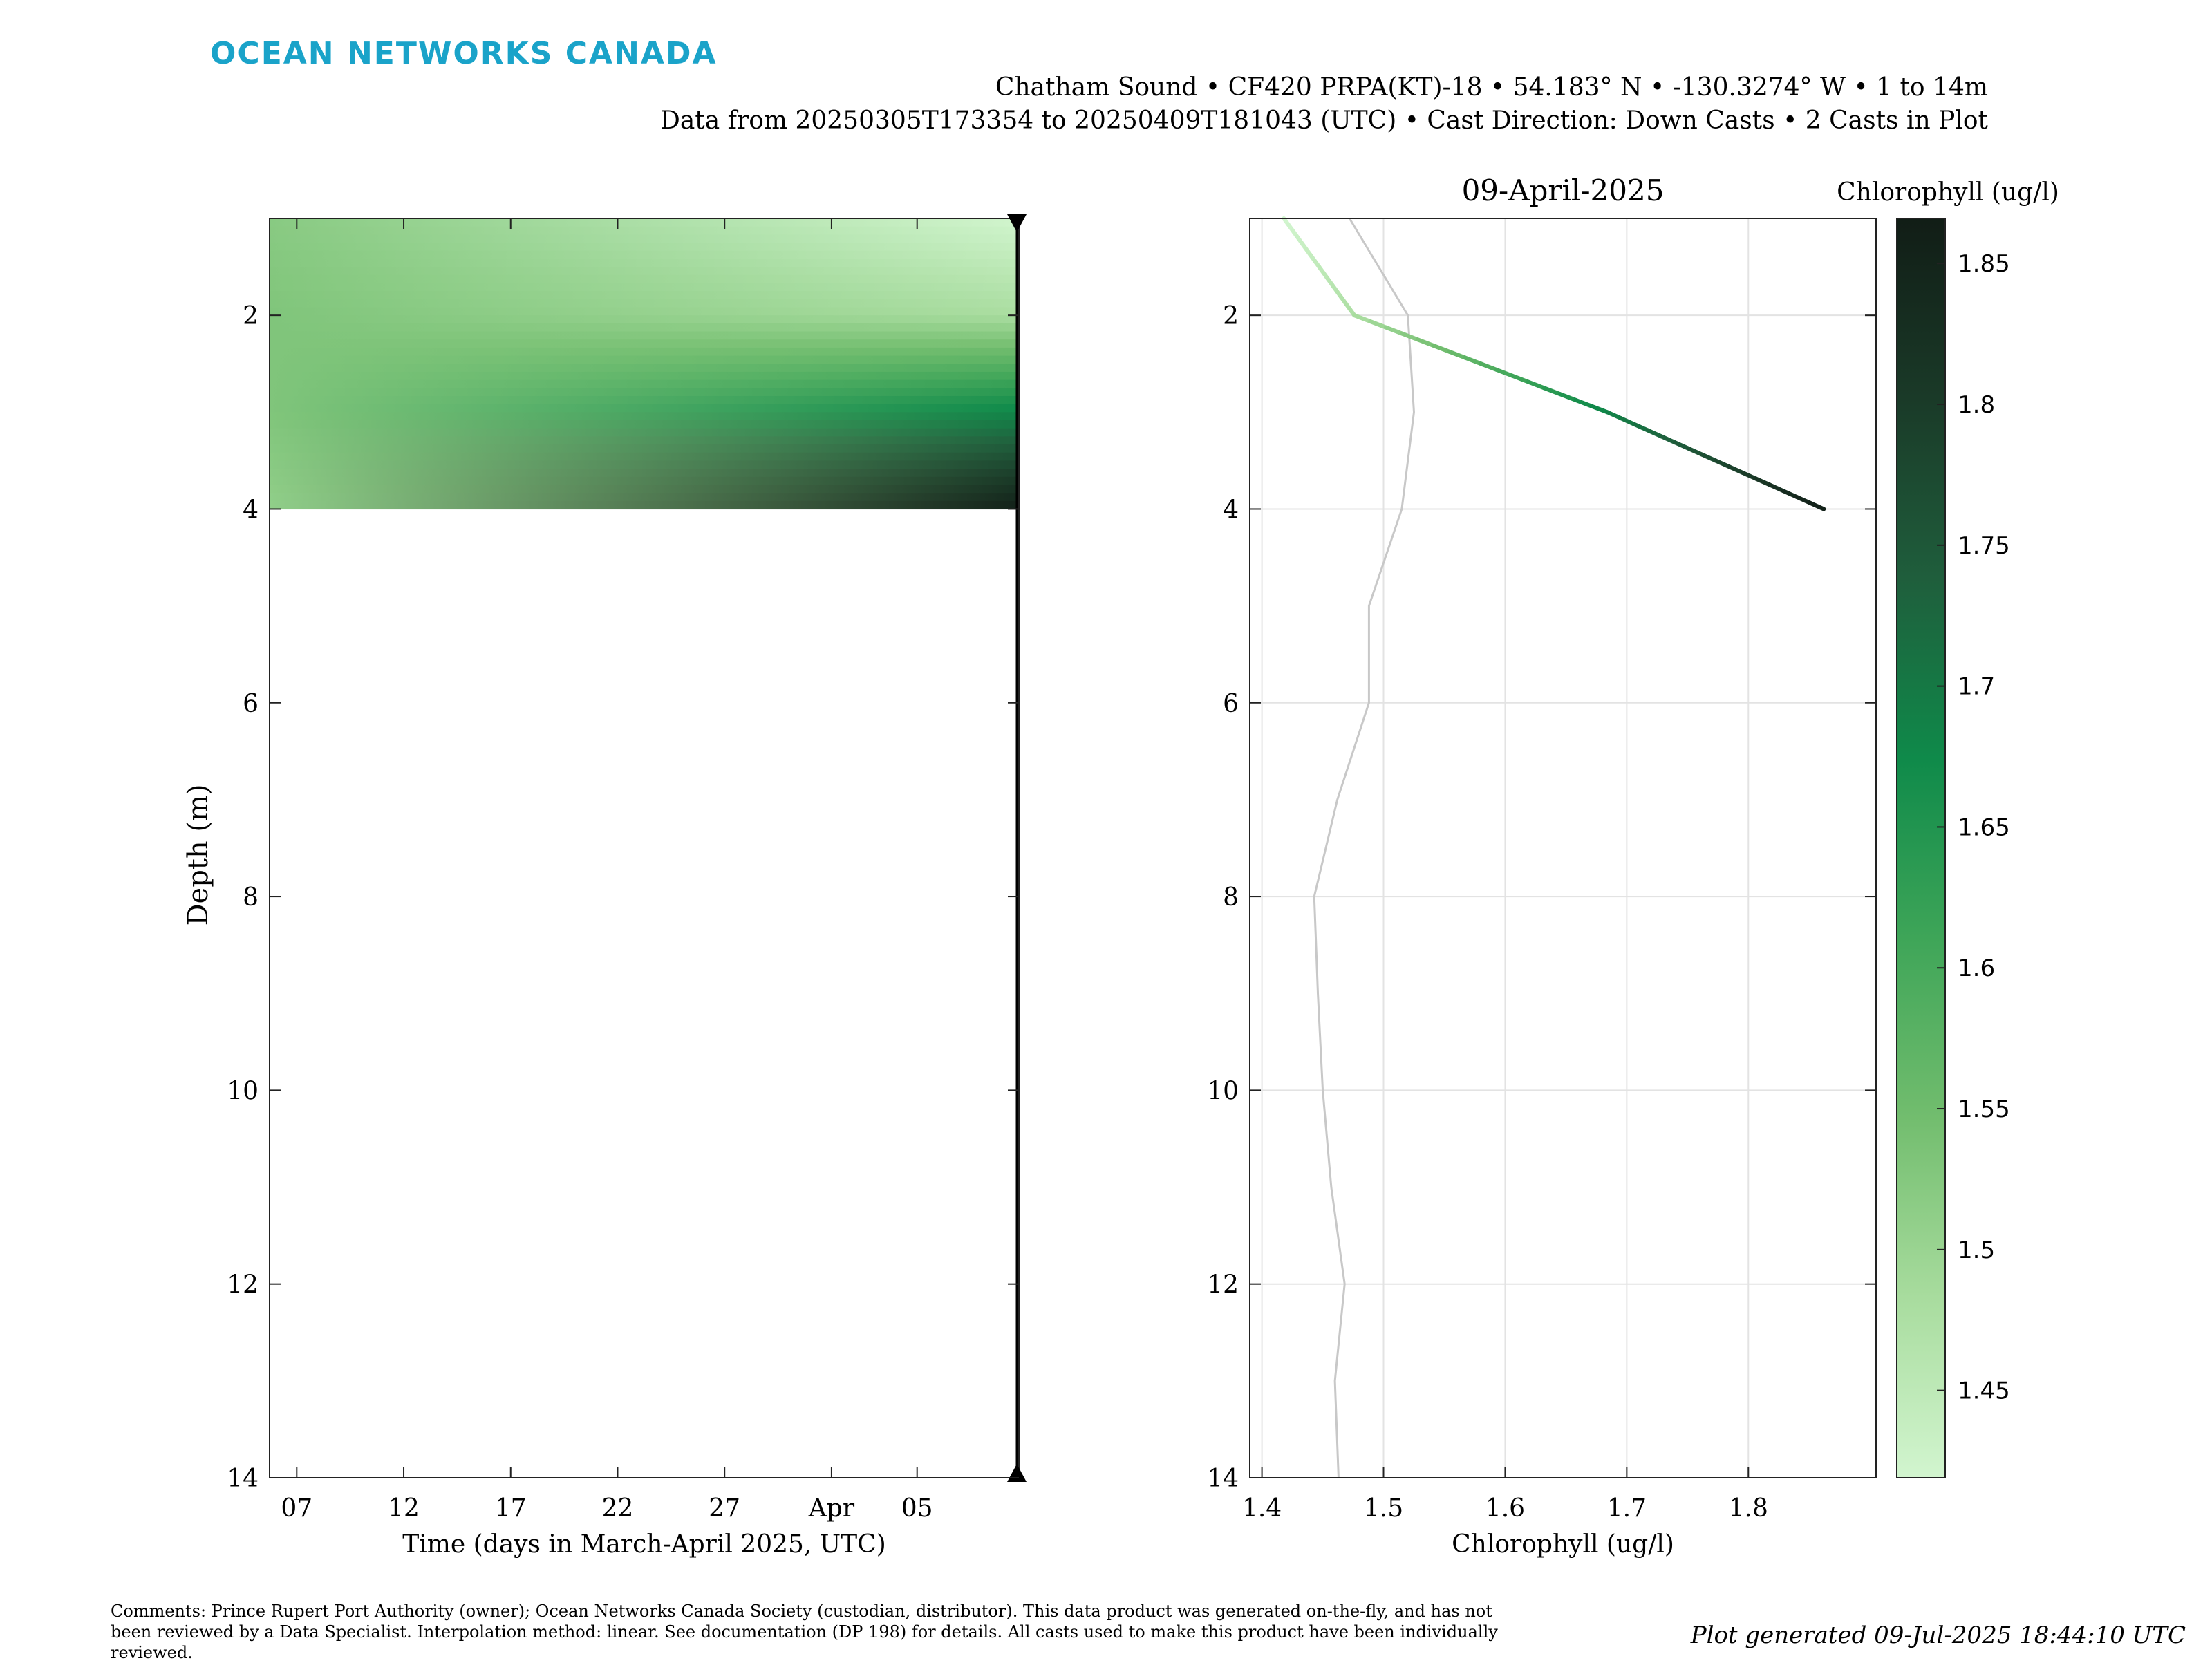 This screenshot has width=2212, height=1663. Describe the element at coordinates (644, 1544) in the screenshot. I see `x-axis-label: Time (days in March-April 2025, UTC)` at that location.